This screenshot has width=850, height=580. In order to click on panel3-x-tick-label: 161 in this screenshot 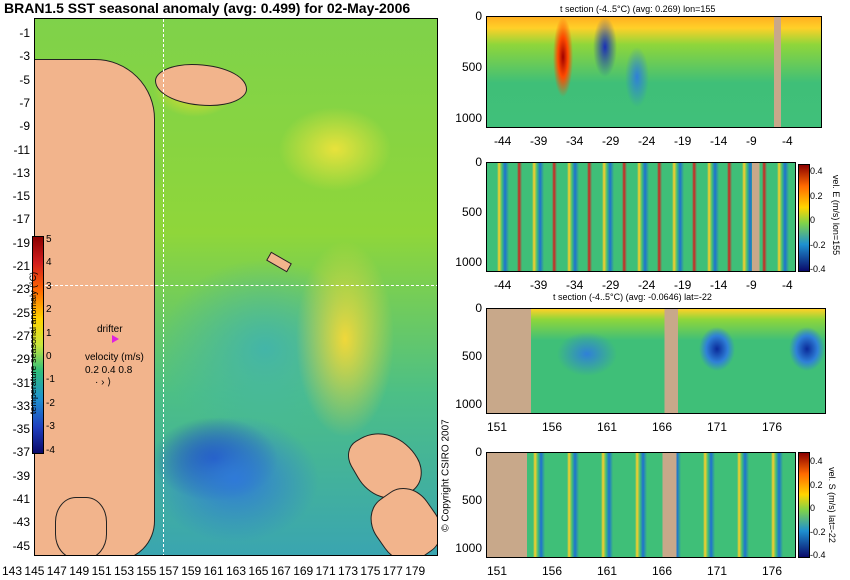, I will do `click(607, 427)`.